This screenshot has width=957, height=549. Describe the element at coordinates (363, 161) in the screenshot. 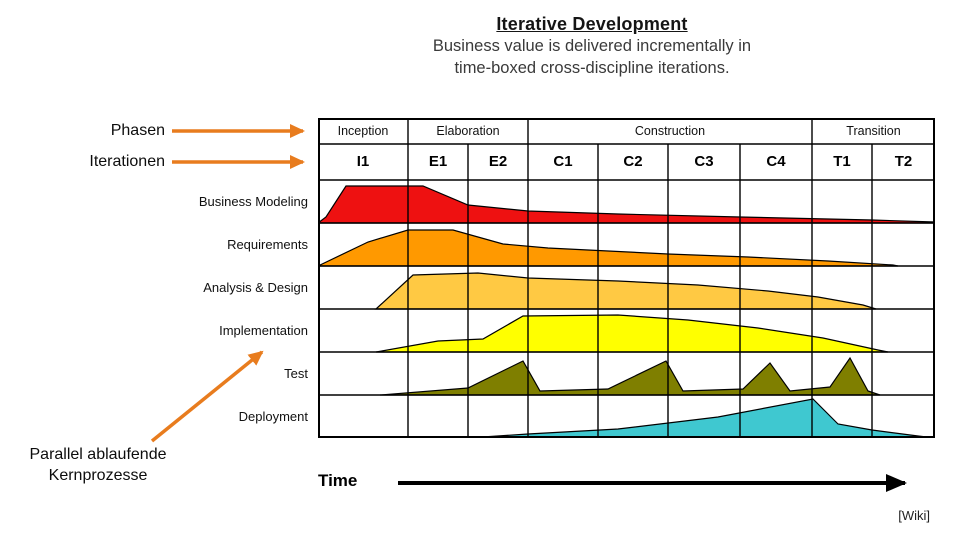

I see `iteration-header-i1: I1` at that location.